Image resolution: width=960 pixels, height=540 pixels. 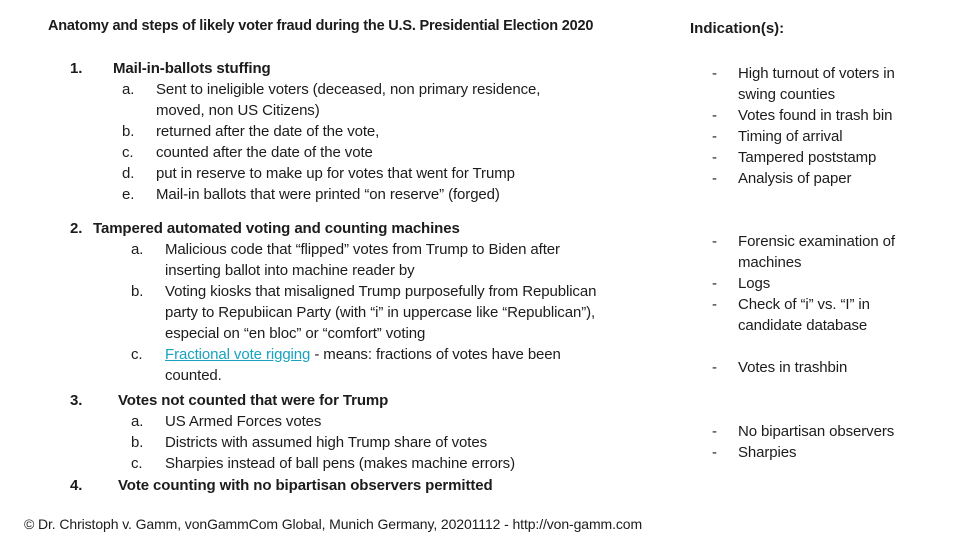 What do you see at coordinates (238, 110) in the screenshot?
I see `text-span: moved, non US Citizens)` at bounding box center [238, 110].